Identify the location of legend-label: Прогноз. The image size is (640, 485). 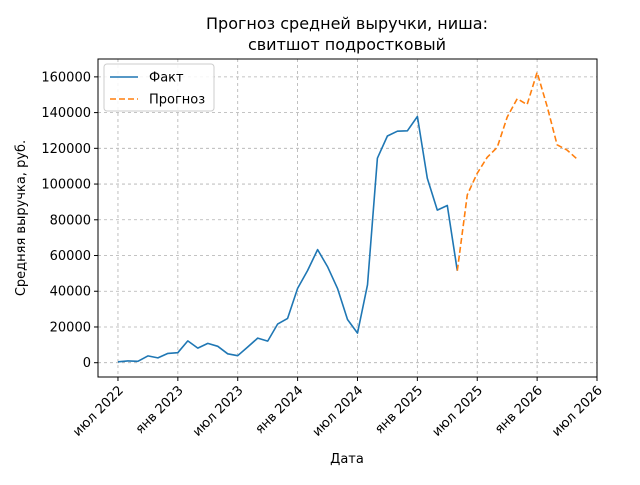
(177, 100).